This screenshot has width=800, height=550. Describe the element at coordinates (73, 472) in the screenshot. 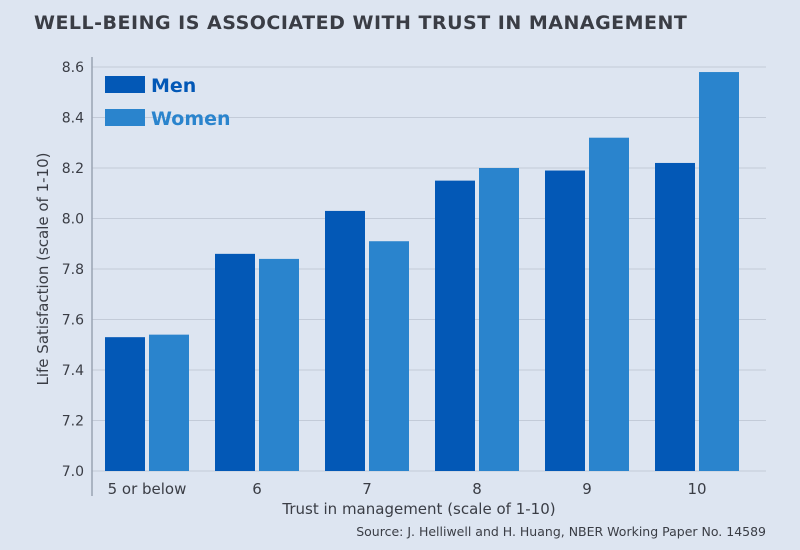

I see `y-tick-label: 7.0` at that location.